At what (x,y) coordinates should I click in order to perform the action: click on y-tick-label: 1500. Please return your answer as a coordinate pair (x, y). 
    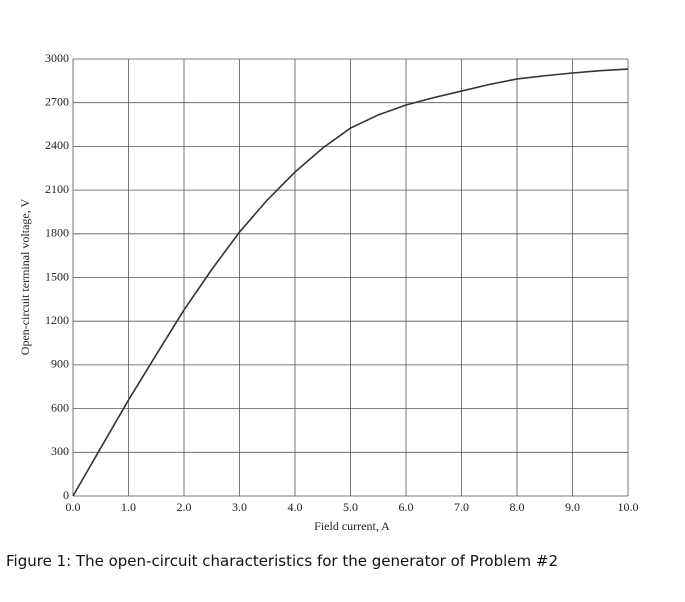
    Looking at the image, I should click on (57, 276).